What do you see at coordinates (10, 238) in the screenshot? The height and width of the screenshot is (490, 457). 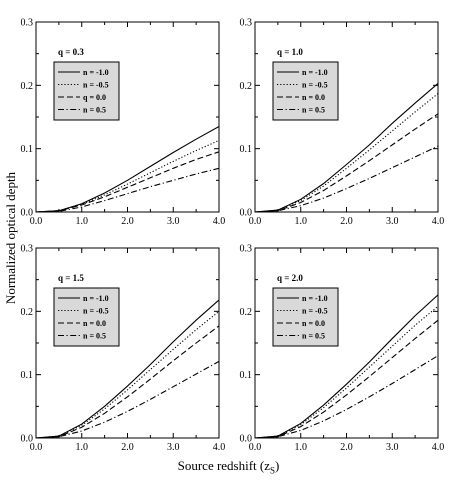 I see `y-axis-title: Normalized optical depth` at bounding box center [10, 238].